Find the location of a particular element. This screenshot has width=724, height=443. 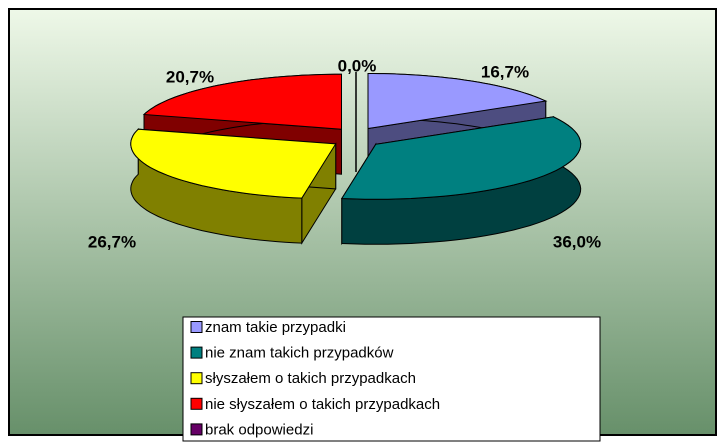

value-label: 26,7% is located at coordinates (112, 241).